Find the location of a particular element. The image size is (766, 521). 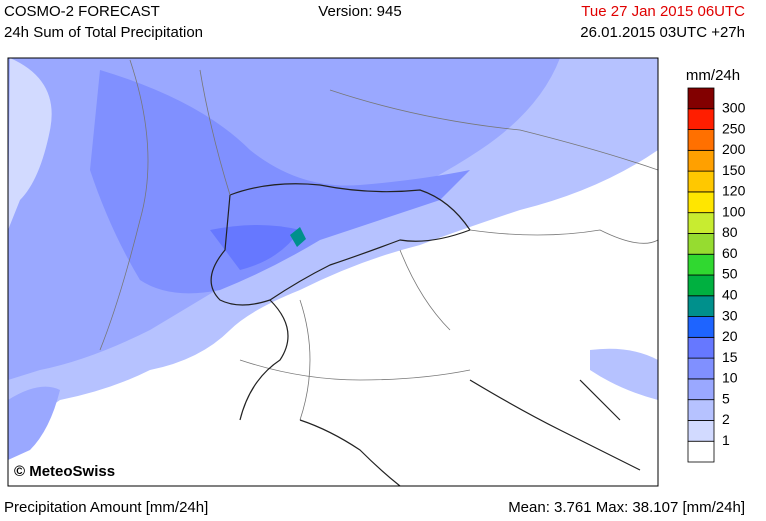

legend-label: 2 is located at coordinates (726, 419).